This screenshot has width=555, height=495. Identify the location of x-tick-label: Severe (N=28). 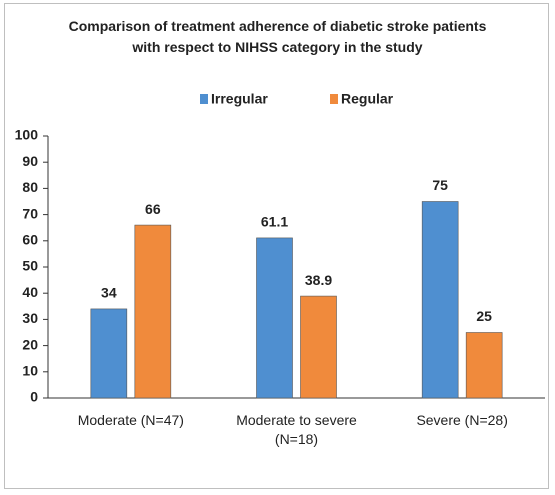
(462, 420).